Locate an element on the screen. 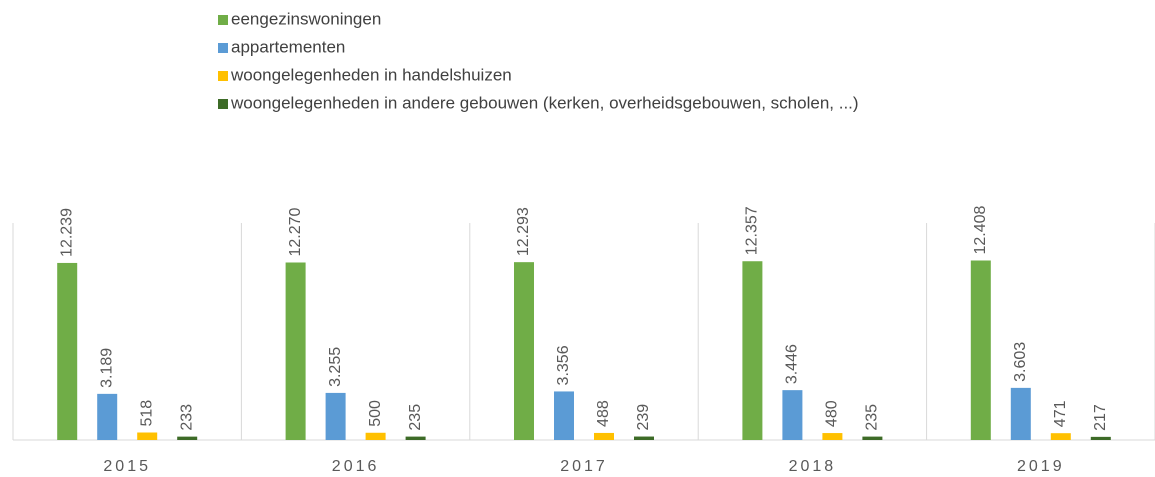  data-label: 12.239 is located at coordinates (66, 232).